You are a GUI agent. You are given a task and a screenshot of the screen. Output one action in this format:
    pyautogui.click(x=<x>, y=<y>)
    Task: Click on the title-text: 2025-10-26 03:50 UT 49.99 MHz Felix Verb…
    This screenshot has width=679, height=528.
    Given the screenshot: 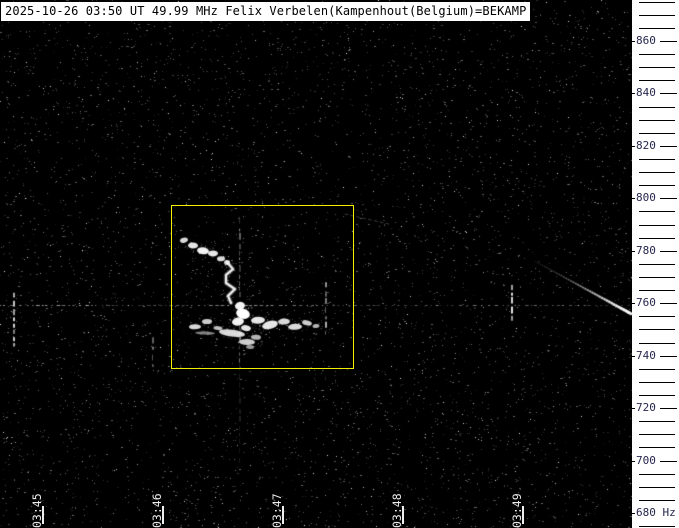 What is the action you would take?
    pyautogui.click(x=266, y=11)
    